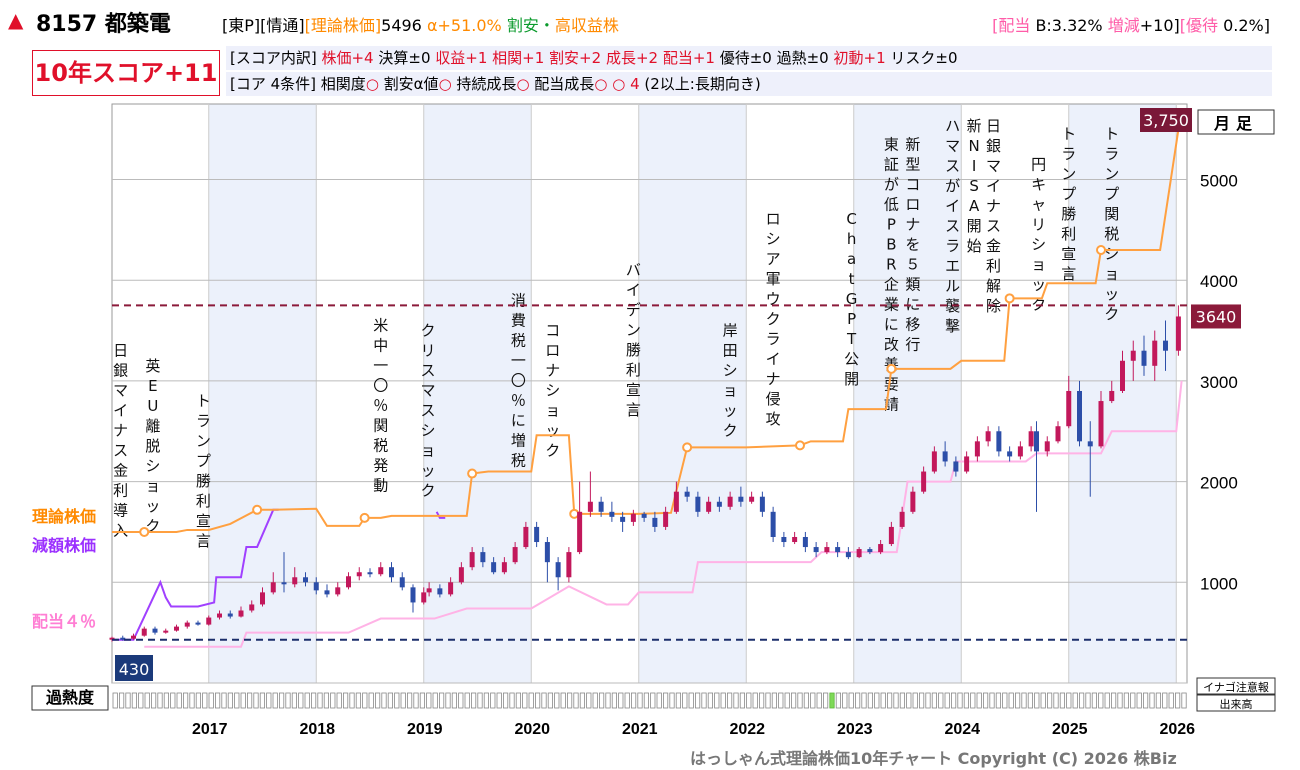  Describe the element at coordinates (586, 25) in the screenshot. I see `high-yield-badge: 高収益株` at that location.